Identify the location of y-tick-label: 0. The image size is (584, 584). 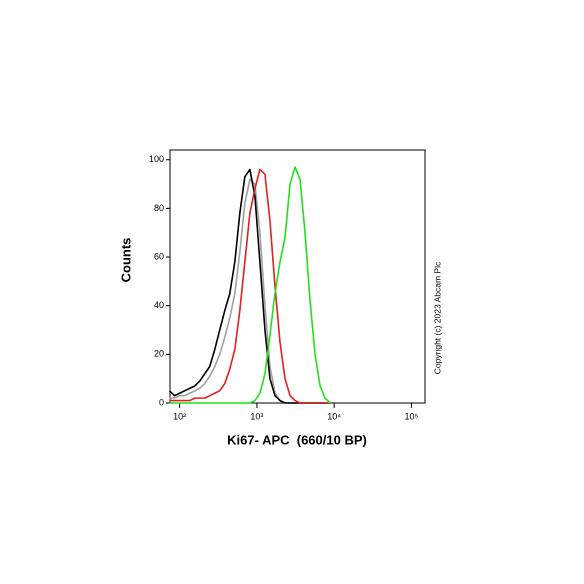
(161, 402).